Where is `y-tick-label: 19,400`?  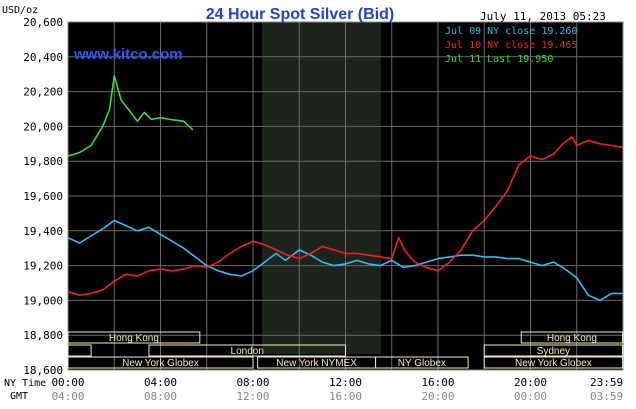
y-tick-label: 19,400 is located at coordinates (43, 231).